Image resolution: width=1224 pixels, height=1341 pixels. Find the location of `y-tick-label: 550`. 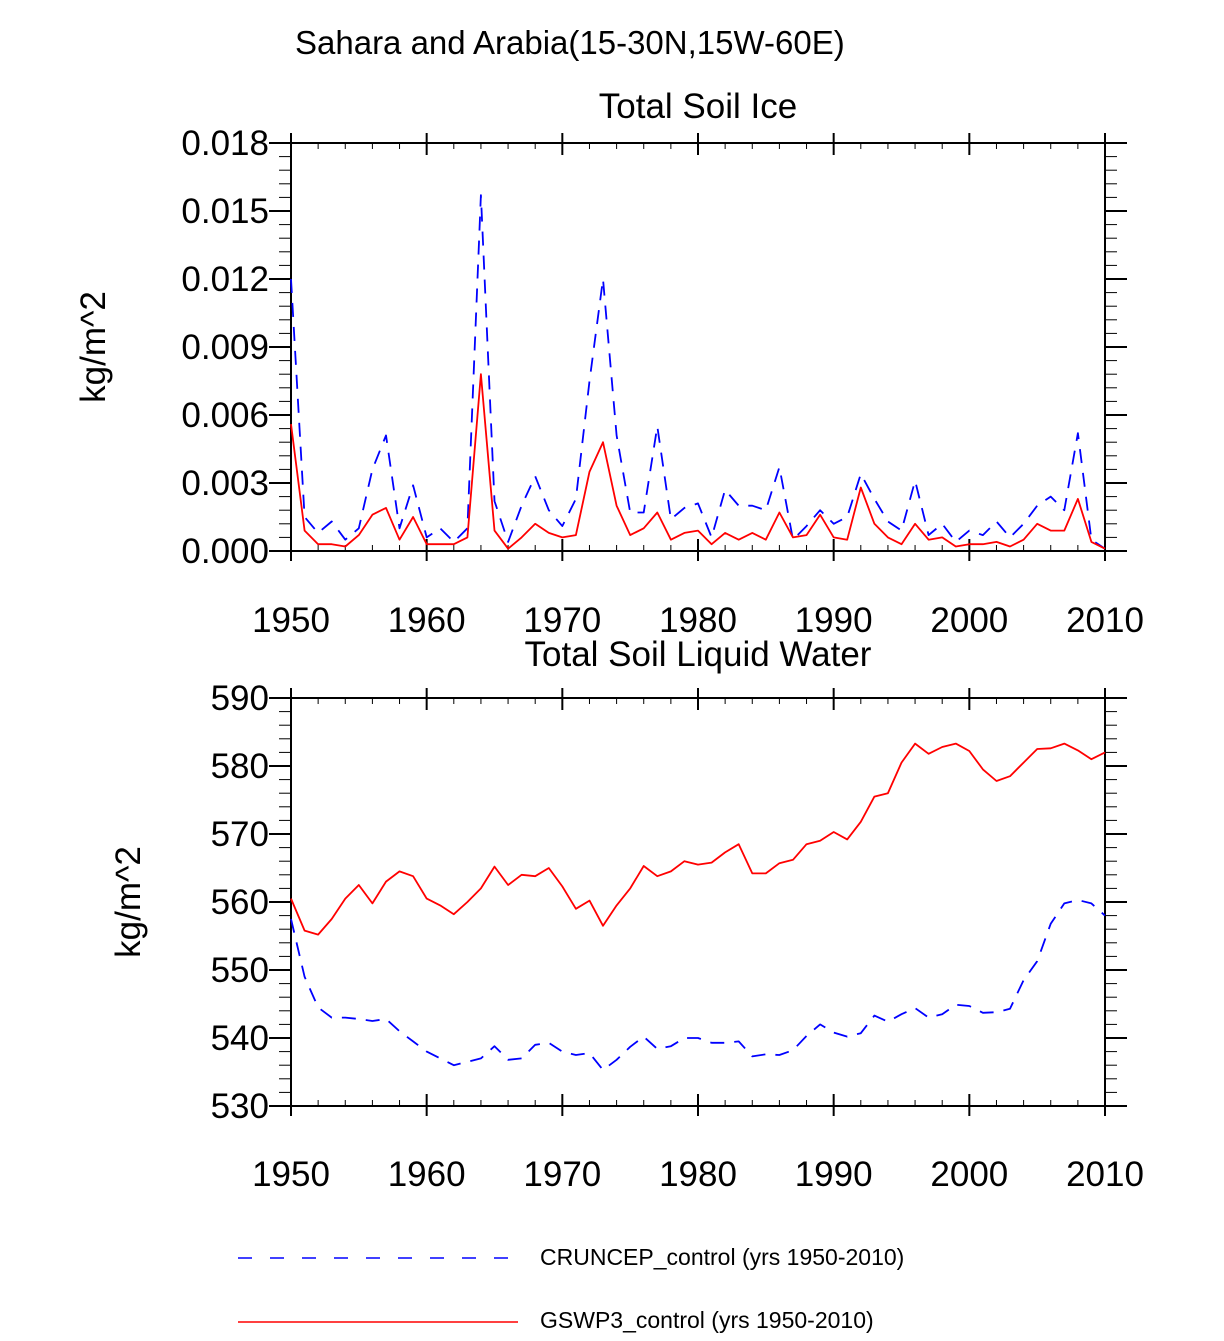

y-tick-label: 550 is located at coordinates (240, 970).